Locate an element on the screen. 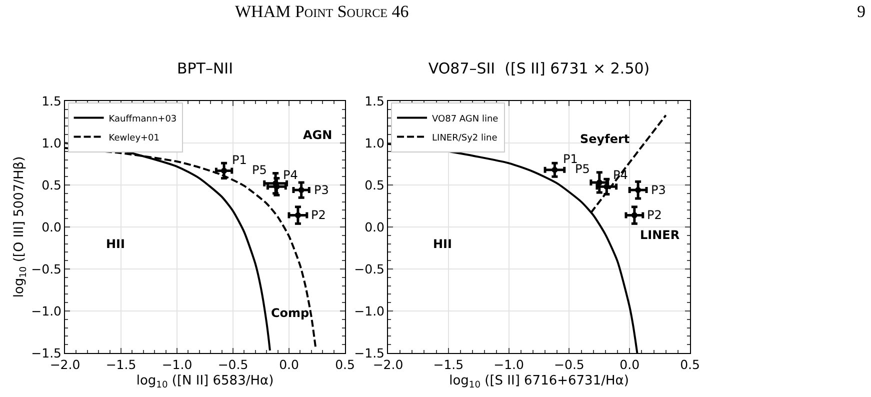 This screenshot has height=397, width=871. annotation: LINER is located at coordinates (660, 235).